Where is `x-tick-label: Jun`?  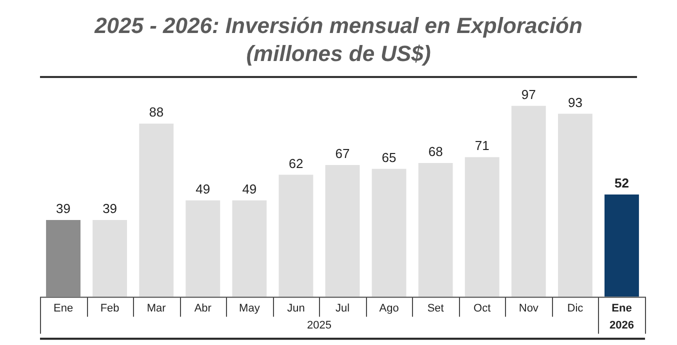
x-tick-label: Jun is located at coordinates (296, 308).